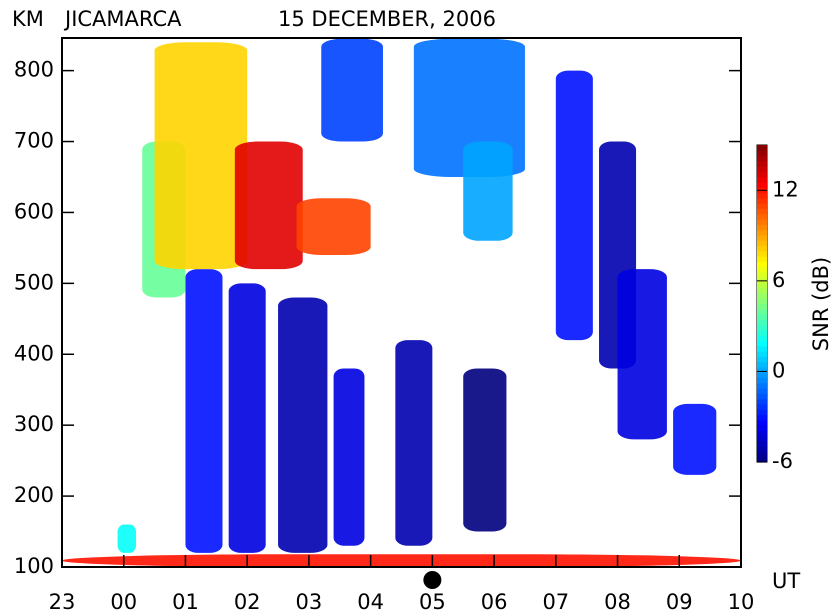 This screenshot has width=839, height=615. What do you see at coordinates (617, 602) in the screenshot?
I see `x-tick-label: 08` at bounding box center [617, 602].